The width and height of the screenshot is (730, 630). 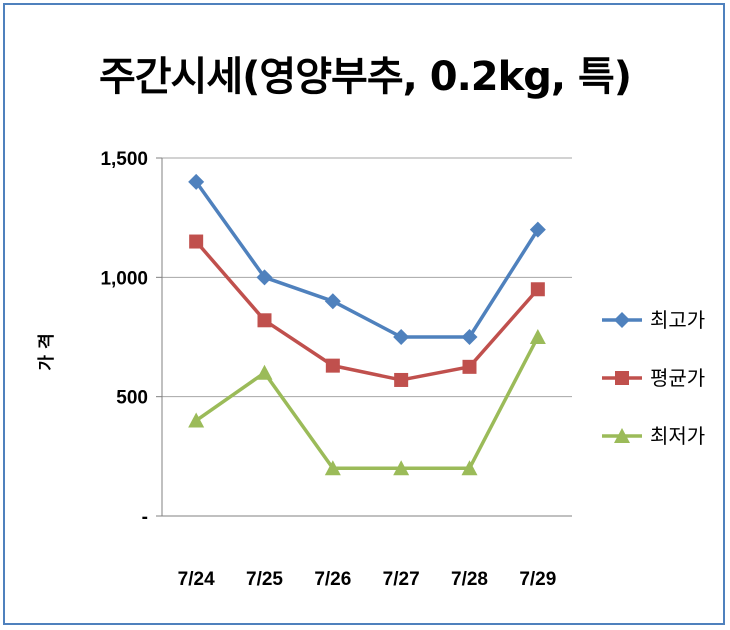 I want to click on y-tick-label: 1,500, so click(x=124, y=159).